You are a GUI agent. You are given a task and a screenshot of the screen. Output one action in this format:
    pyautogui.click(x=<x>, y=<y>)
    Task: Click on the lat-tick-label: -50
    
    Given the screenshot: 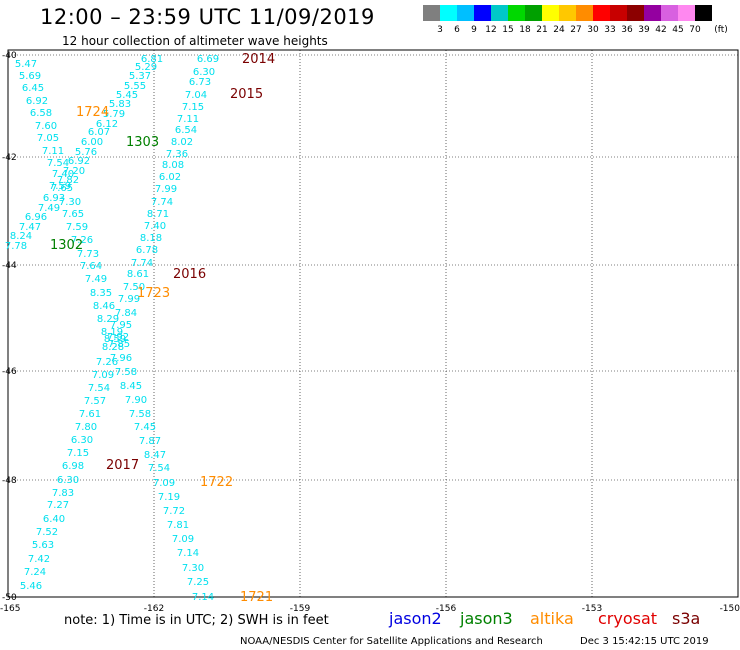 What is the action you would take?
    pyautogui.click(x=9, y=598)
    